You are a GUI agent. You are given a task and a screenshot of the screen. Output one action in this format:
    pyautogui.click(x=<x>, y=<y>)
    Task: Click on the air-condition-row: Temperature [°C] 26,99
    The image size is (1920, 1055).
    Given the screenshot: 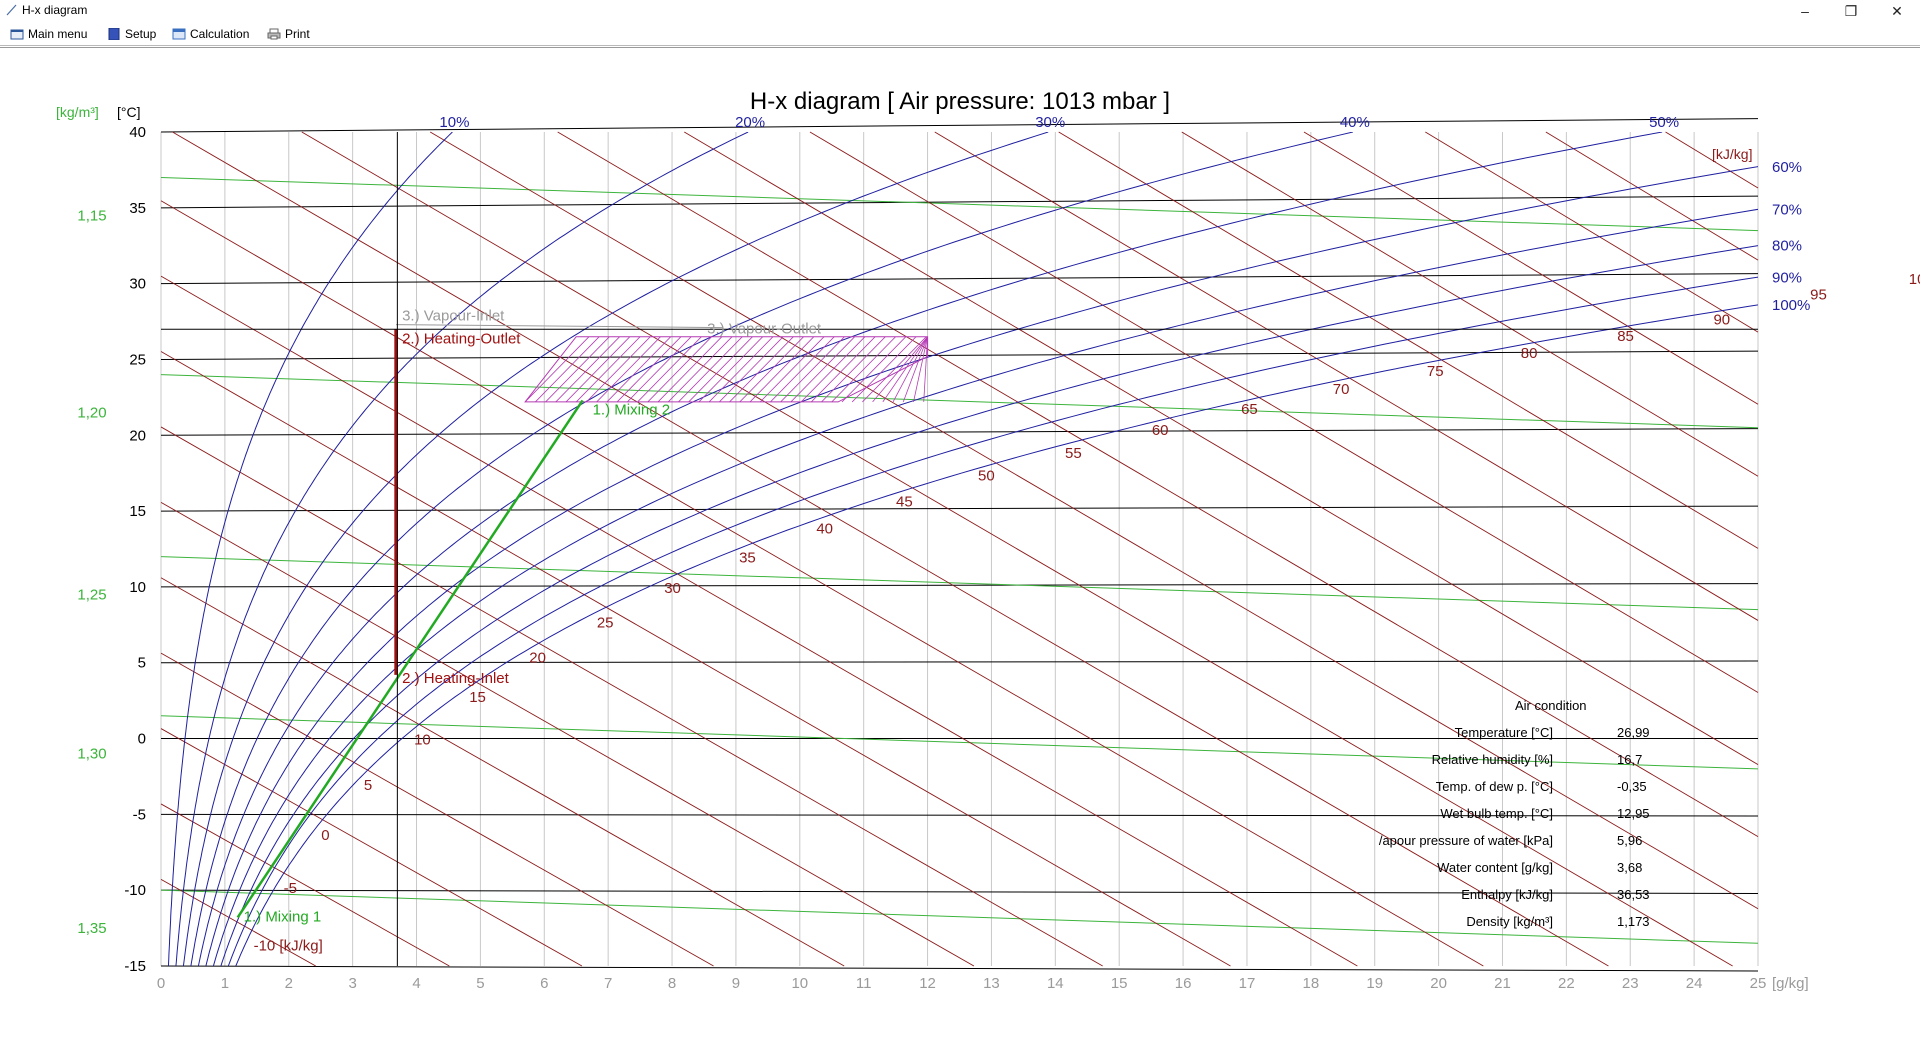 What is the action you would take?
    pyautogui.click(x=1530, y=734)
    